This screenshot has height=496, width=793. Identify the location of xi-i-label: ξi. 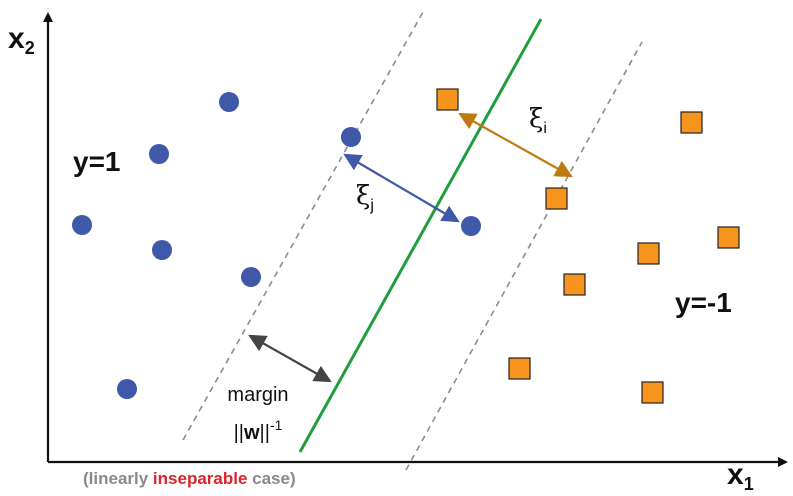
(538, 121).